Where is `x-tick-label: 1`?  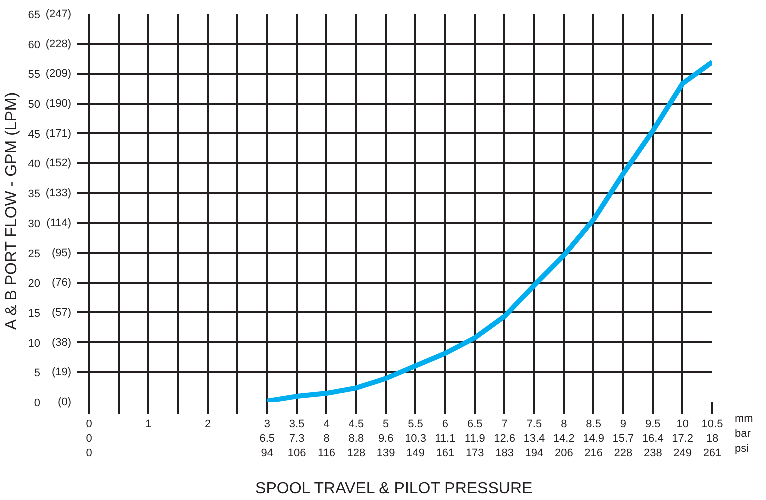 x-tick-label: 1 is located at coordinates (149, 424).